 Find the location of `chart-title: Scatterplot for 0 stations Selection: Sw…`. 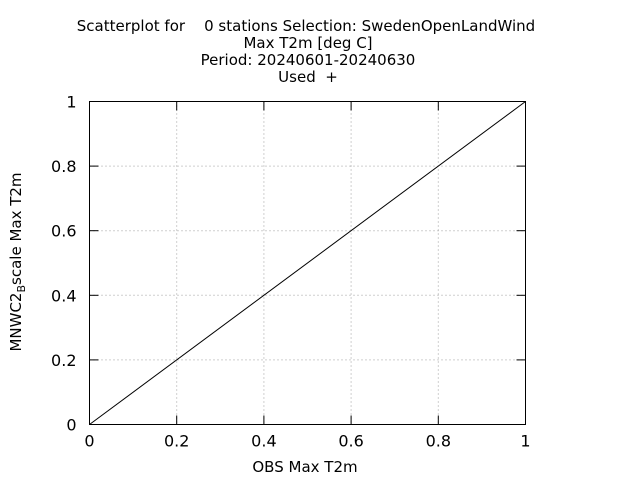

chart-title: Scatterplot for 0 stations Selection: Sw… is located at coordinates (306, 51).